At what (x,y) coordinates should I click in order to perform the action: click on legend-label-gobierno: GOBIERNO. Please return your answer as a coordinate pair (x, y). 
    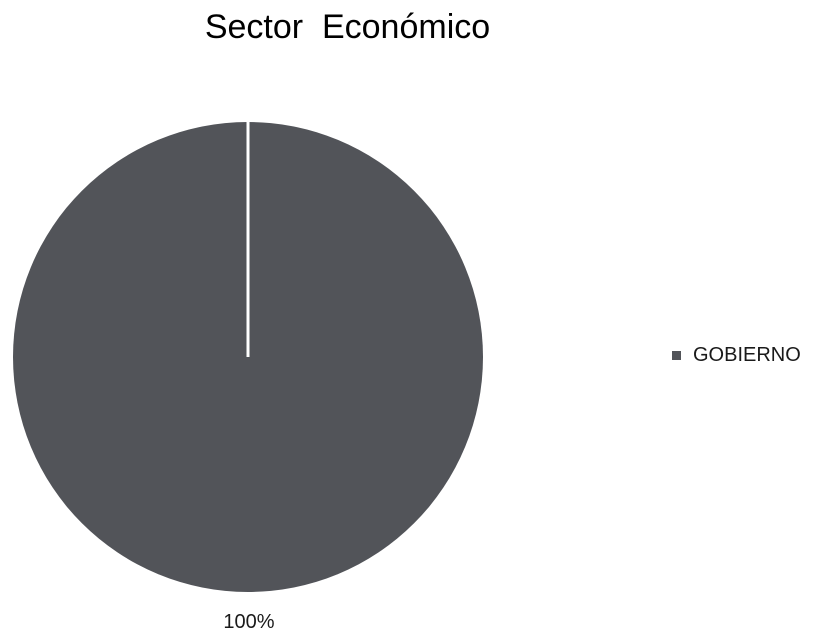
    Looking at the image, I should click on (747, 355).